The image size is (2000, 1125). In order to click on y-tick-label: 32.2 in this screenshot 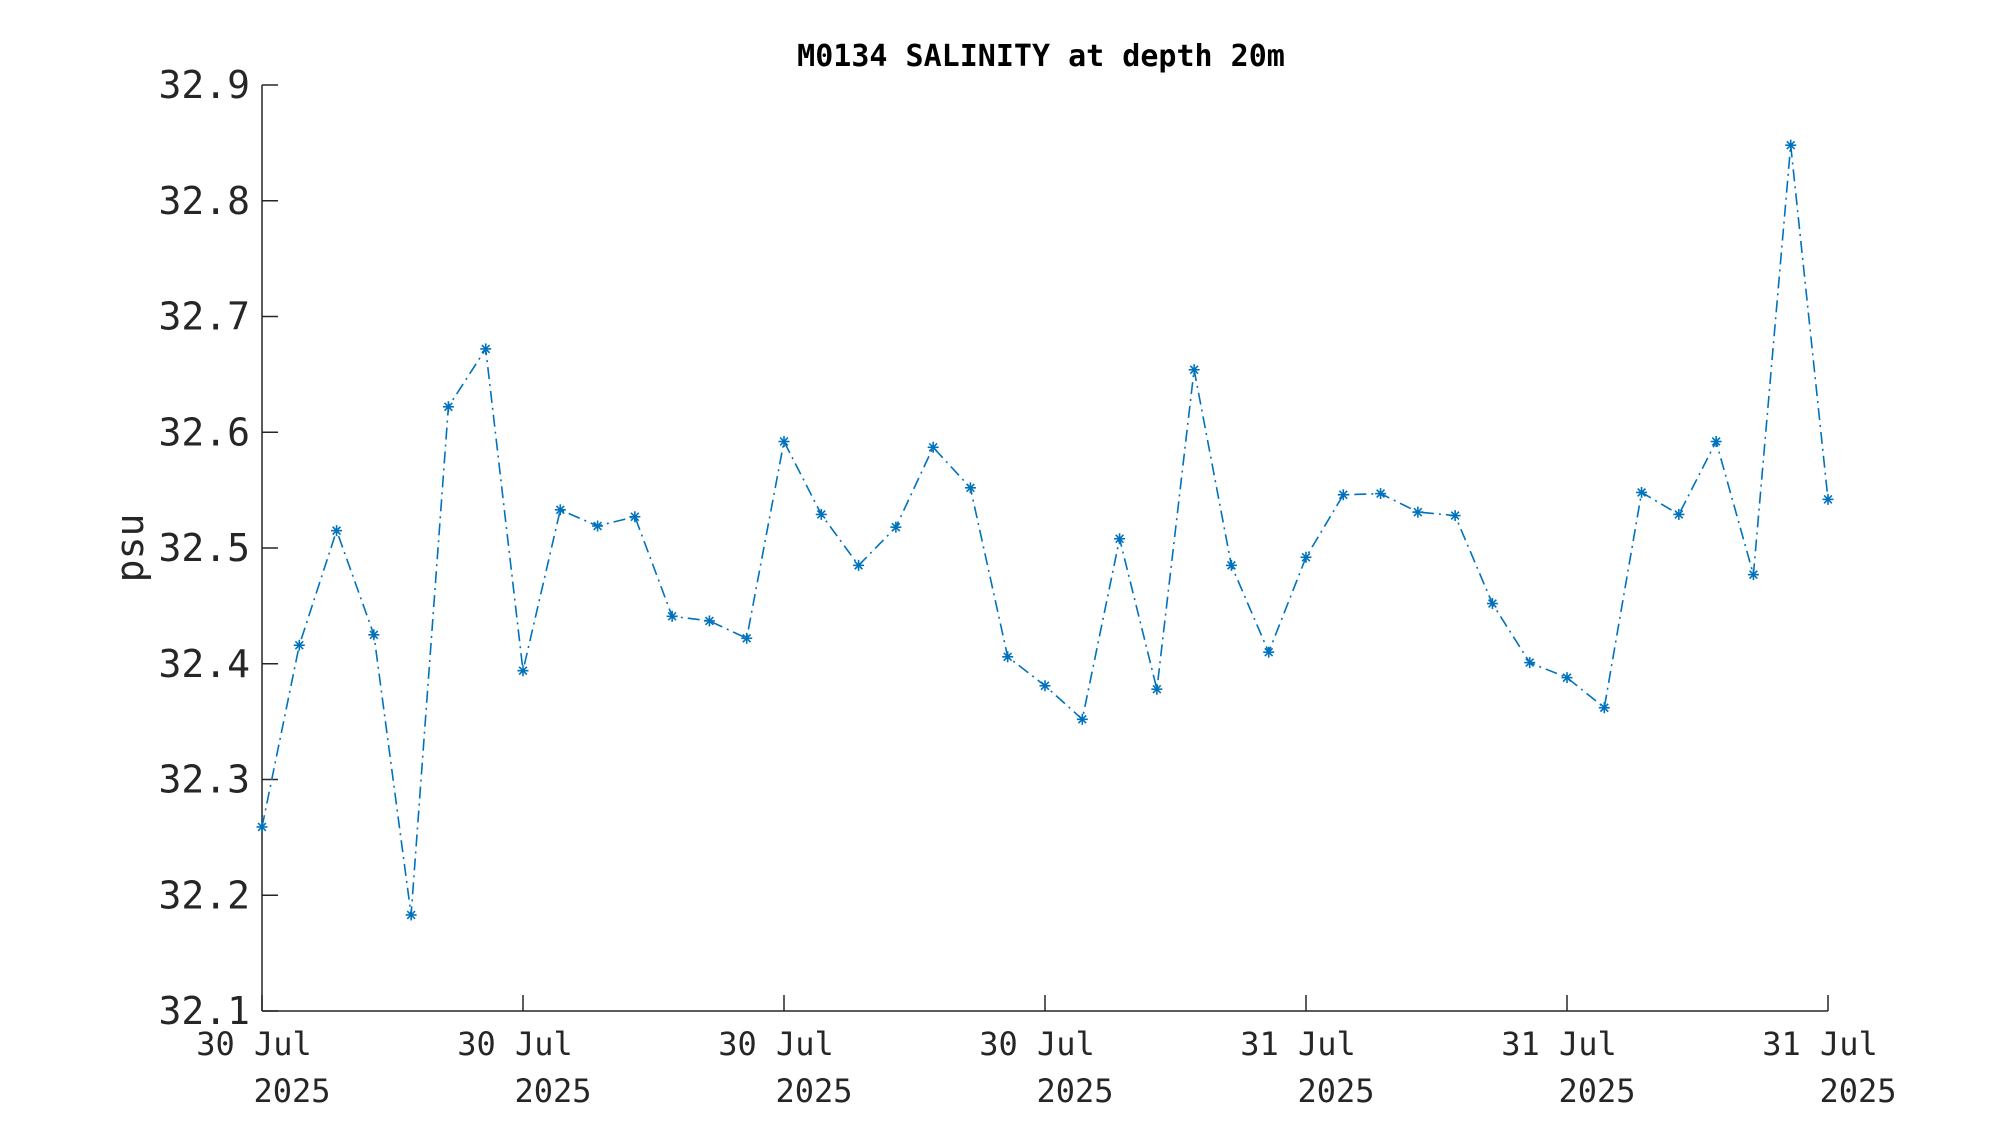, I will do `click(204, 895)`.